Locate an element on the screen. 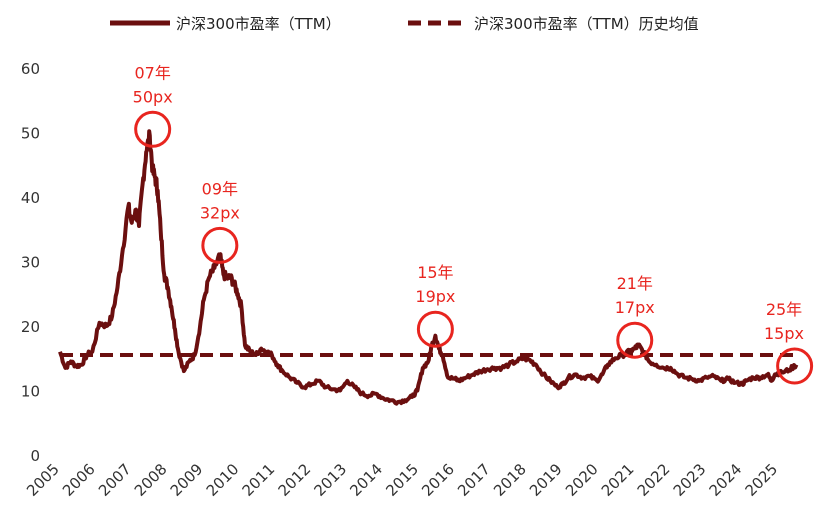 Image resolution: width=819 pixels, height=525 pixels. annotation-value-label: 17px is located at coordinates (635, 307).